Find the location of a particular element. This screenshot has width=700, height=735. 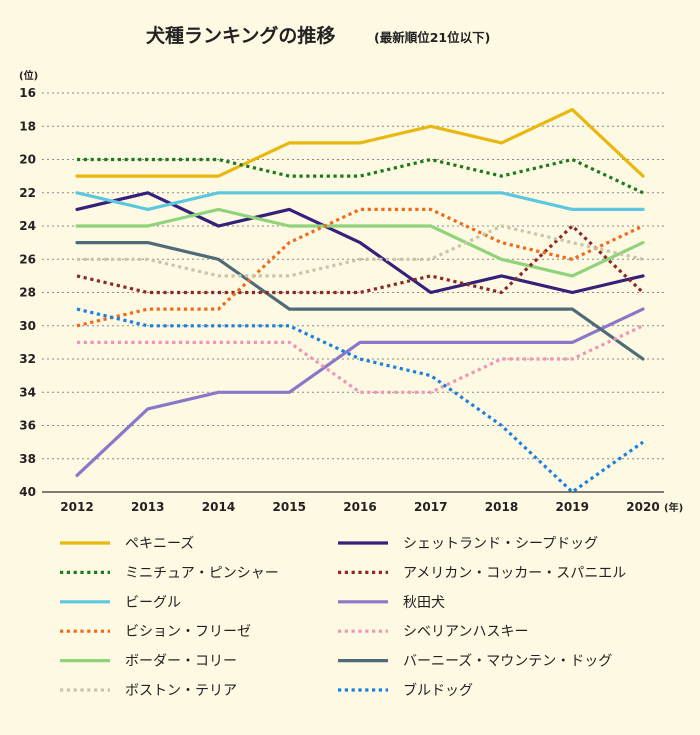

legend-item: ボストン・テリア is located at coordinates (148, 691).